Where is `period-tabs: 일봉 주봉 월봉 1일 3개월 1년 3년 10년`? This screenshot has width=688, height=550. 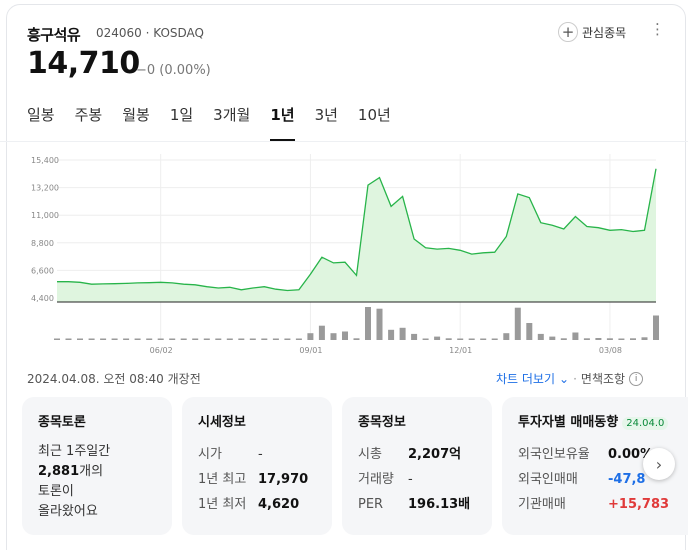
period-tabs: 일봉 주봉 월봉 1일 3개월 1년 3년 10년 is located at coordinates (219, 122).